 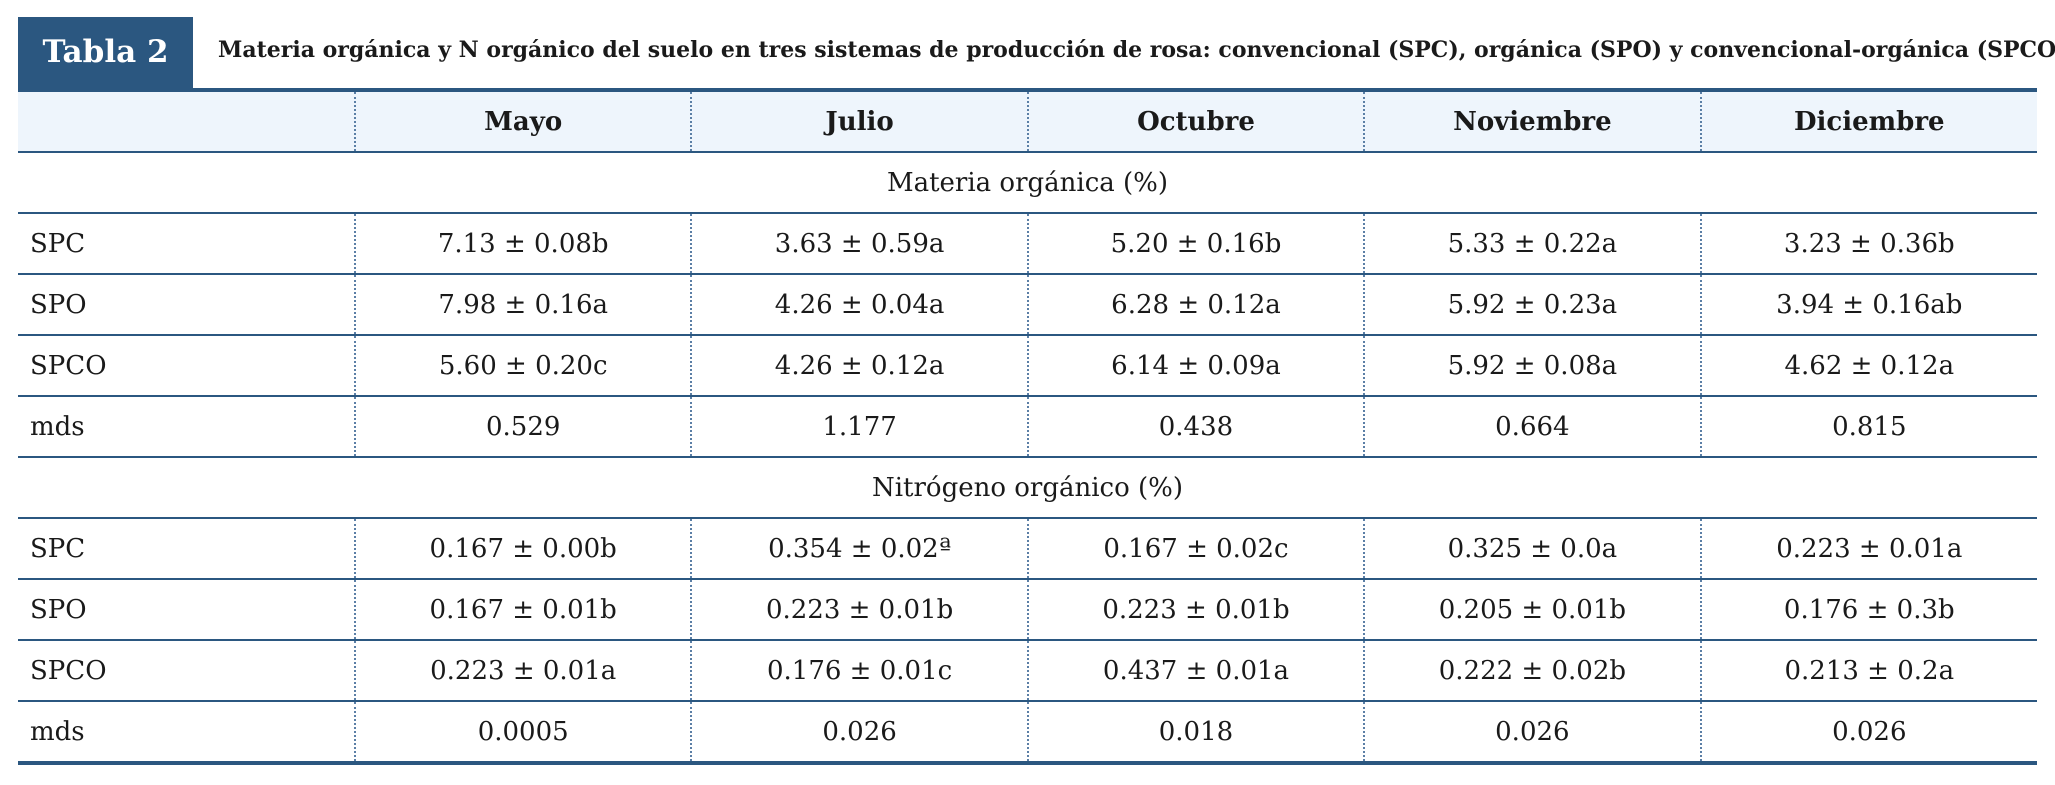 I want to click on section-row: Materia orgánica (%), so click(x=1027, y=183).